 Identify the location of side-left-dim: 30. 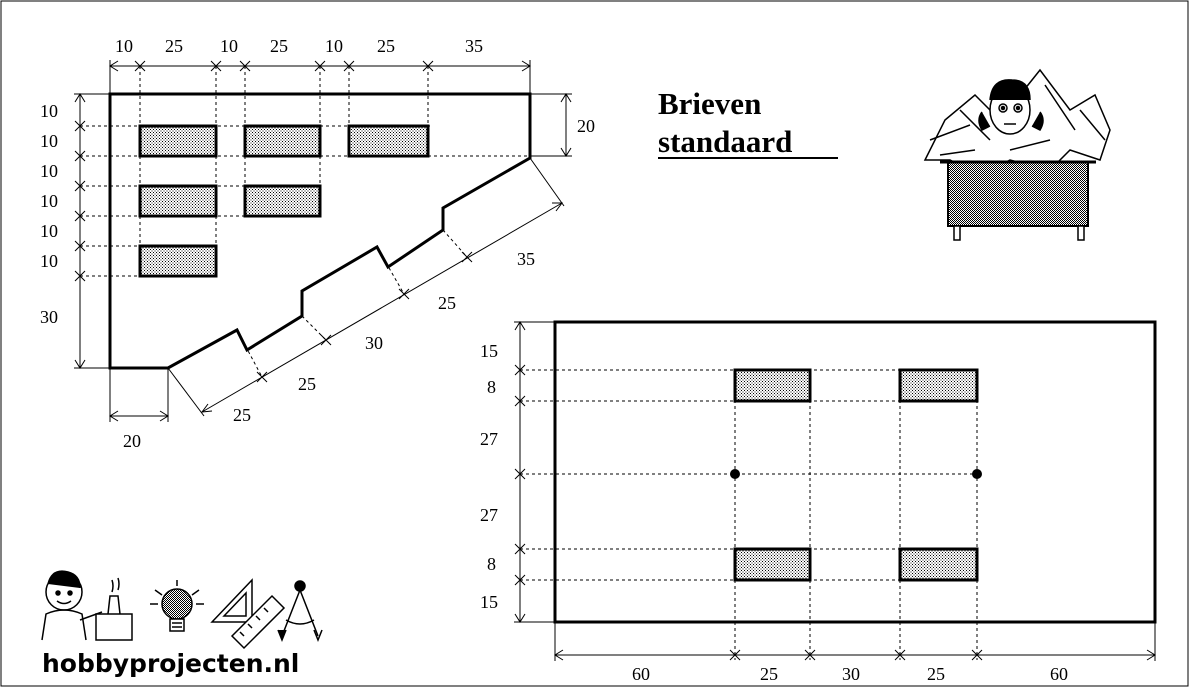
(49, 317).